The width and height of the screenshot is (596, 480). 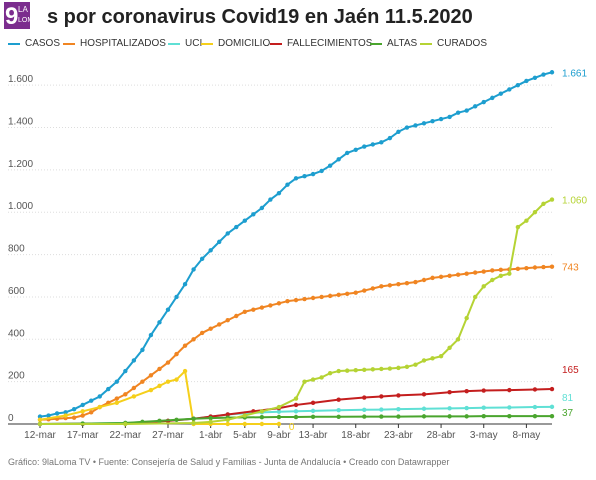 What do you see at coordinates (356, 435) in the screenshot?
I see `x-tick-label: 18-abr` at bounding box center [356, 435].